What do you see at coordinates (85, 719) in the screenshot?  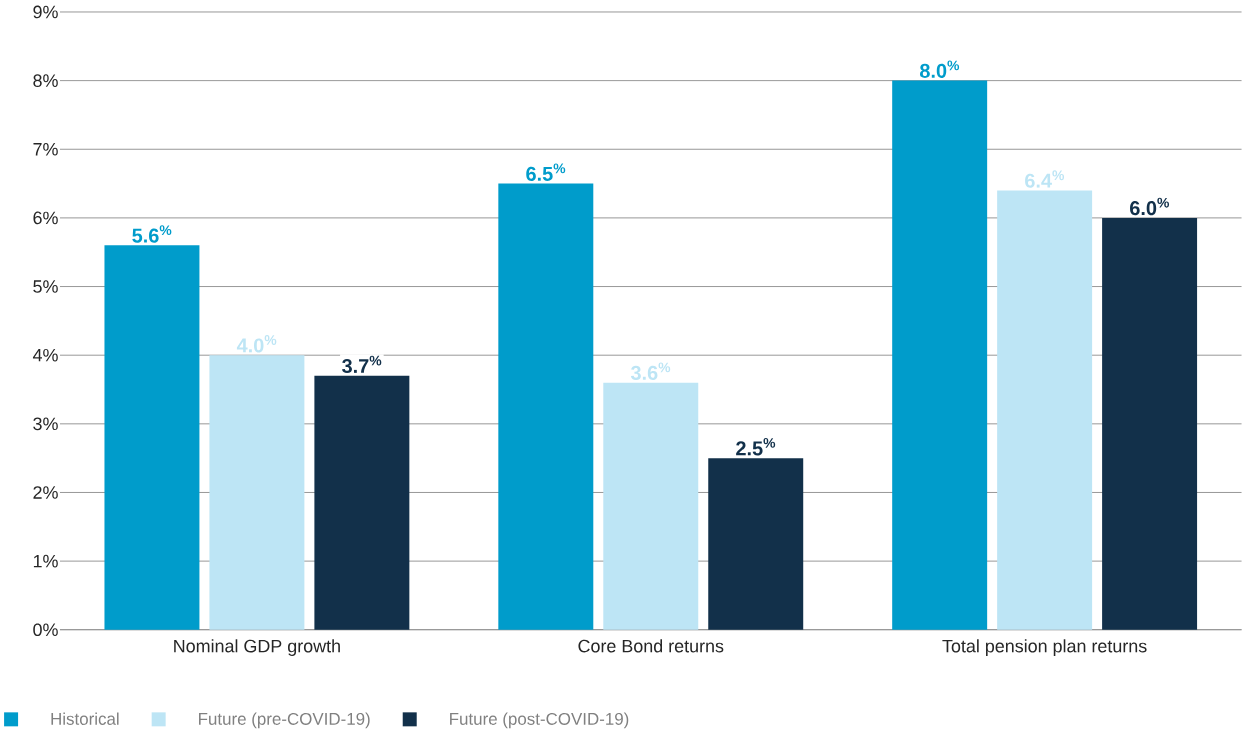 I see `legend-label: Historical` at bounding box center [85, 719].